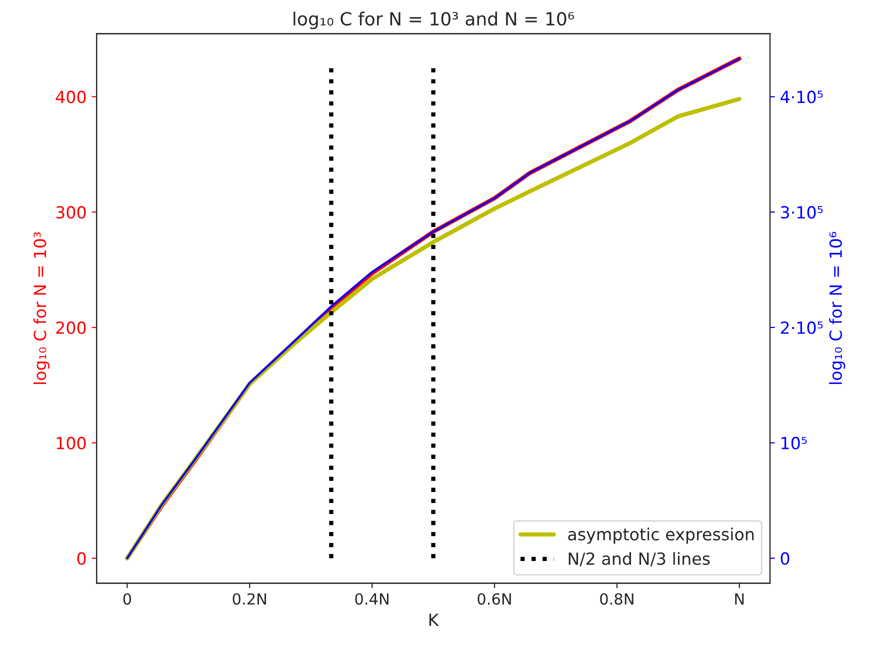 The height and width of the screenshot is (648, 878). What do you see at coordinates (794, 443) in the screenshot?
I see `y2-tick-label: 10⁵` at bounding box center [794, 443].